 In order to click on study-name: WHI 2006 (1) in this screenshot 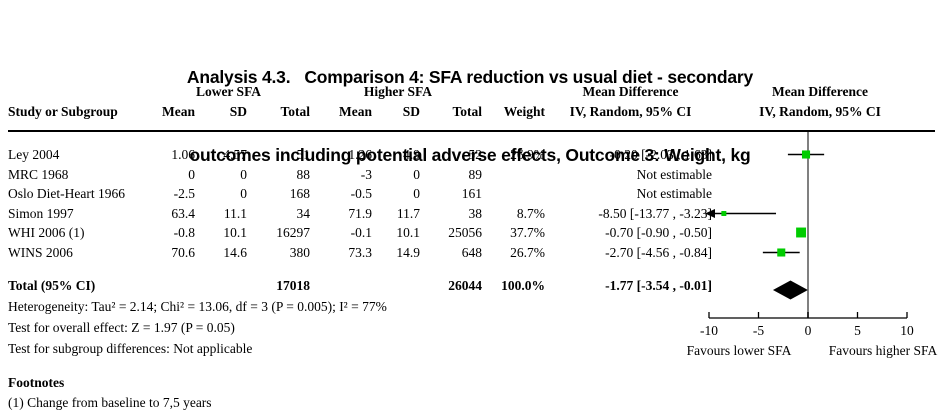, I will do `click(46, 232)`.